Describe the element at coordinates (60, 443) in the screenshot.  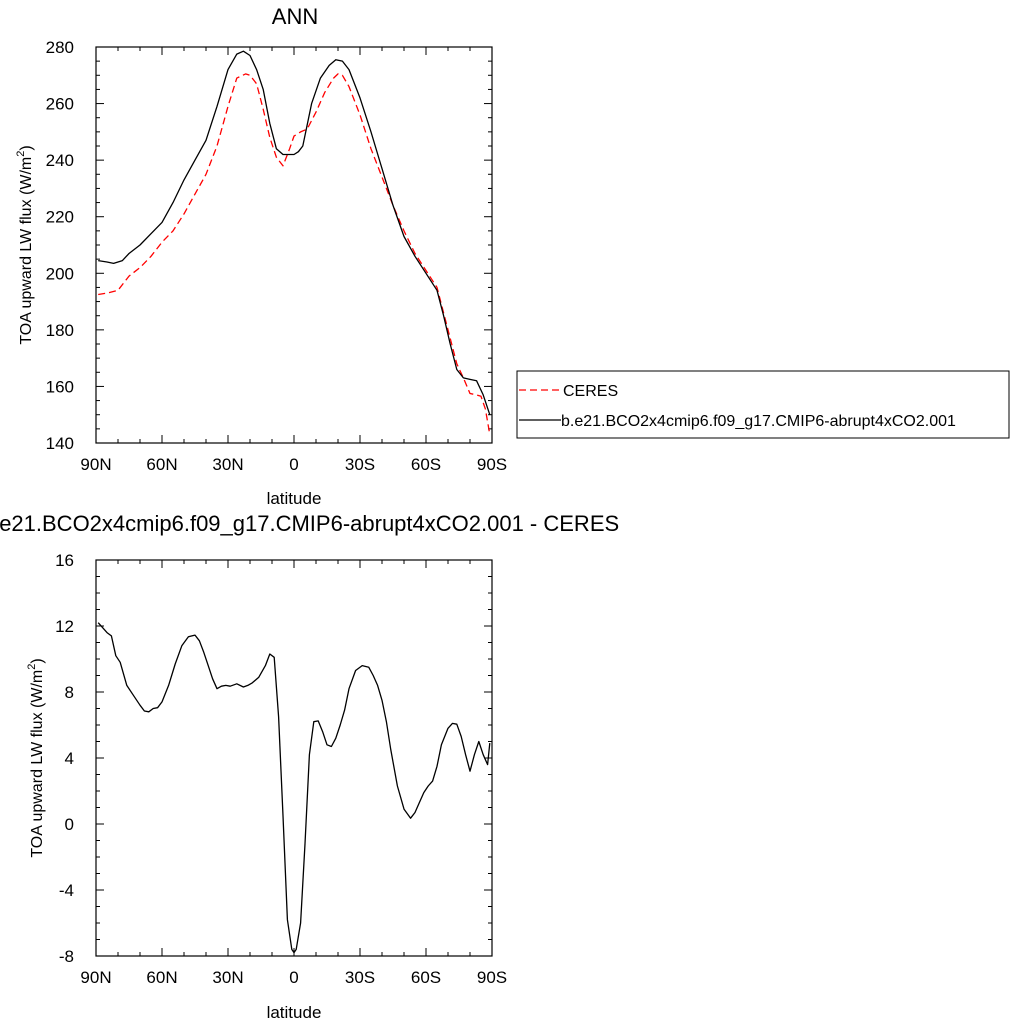
I see `top-y-tick-label: 140` at that location.